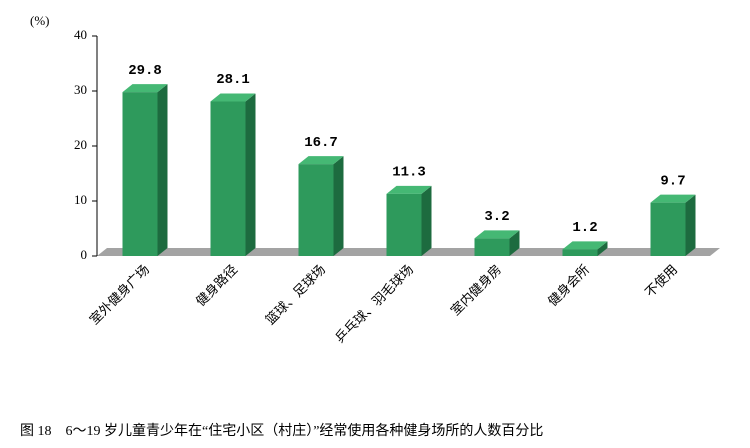 This screenshot has height=448, width=750. I want to click on value-label: 16.7, so click(321, 143).